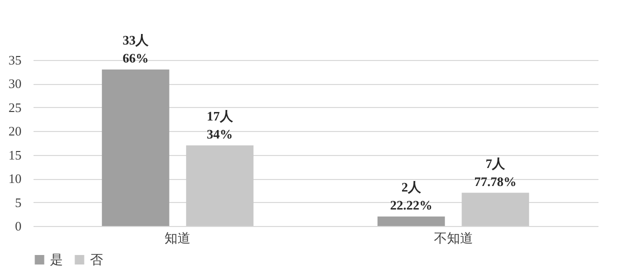 The width and height of the screenshot is (626, 273). I want to click on x-tick-label: 知道, so click(177, 238).